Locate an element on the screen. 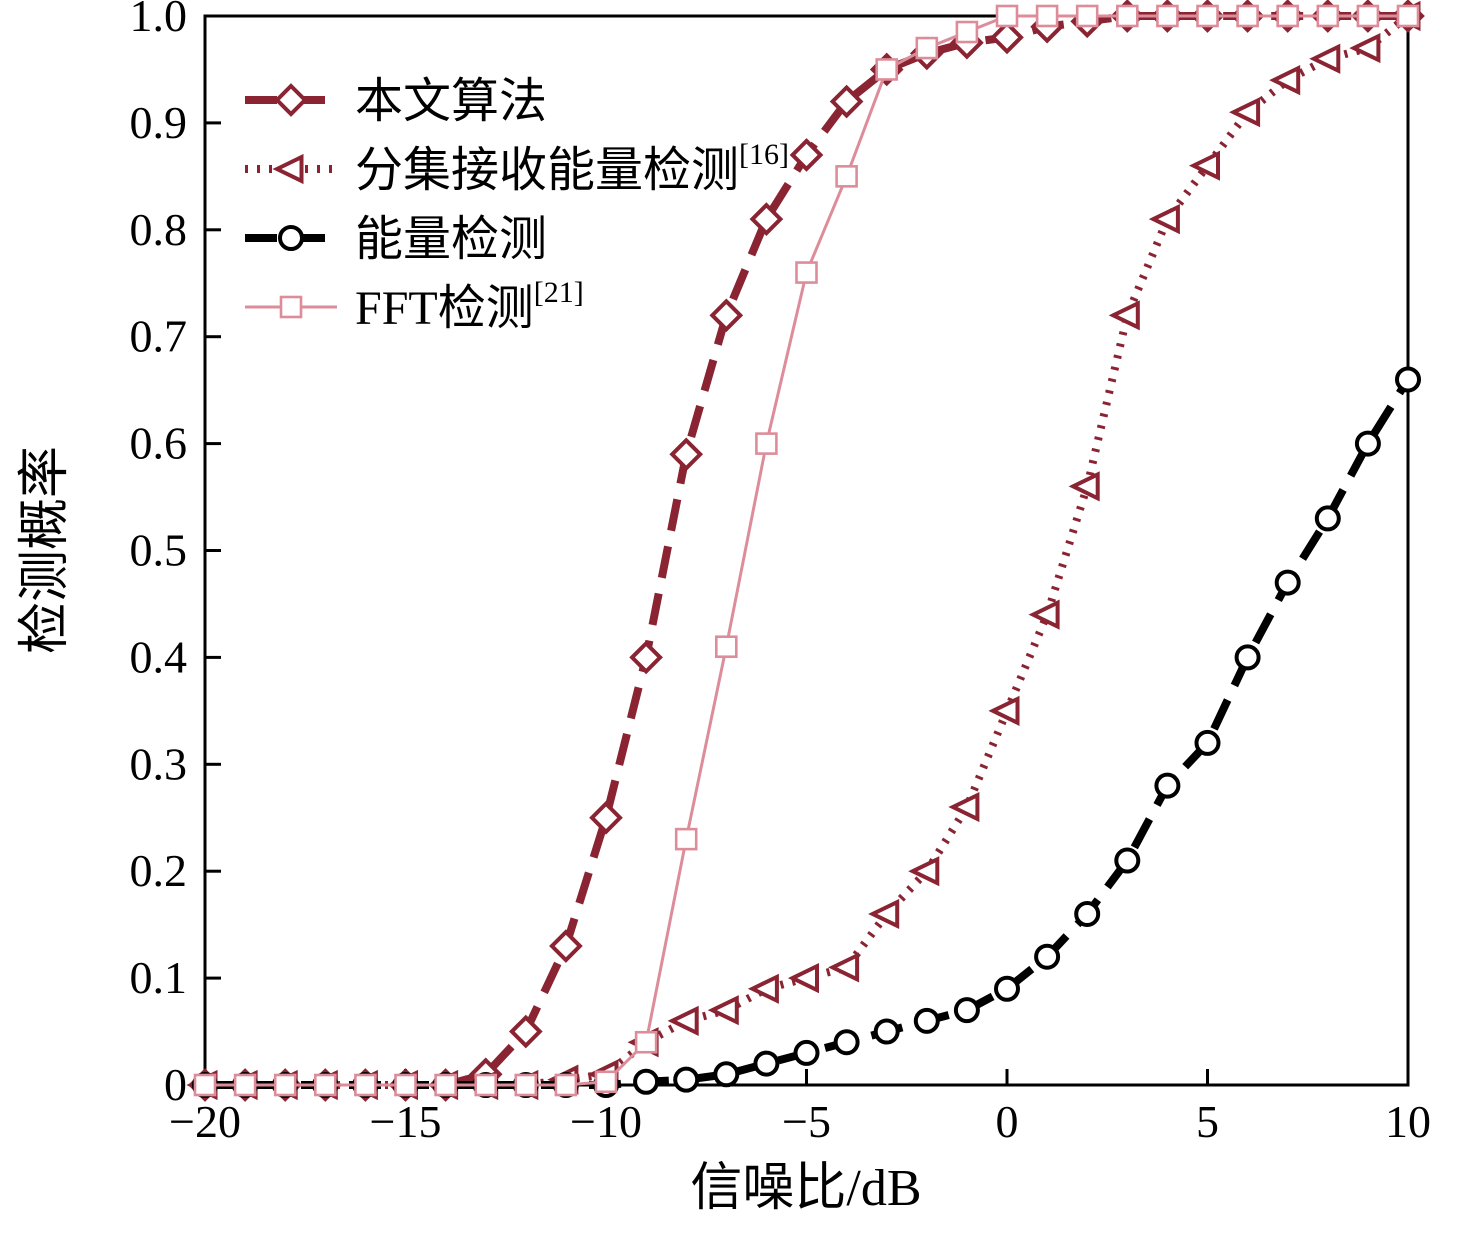  y-tick-label: 0.1 is located at coordinates (159, 977).